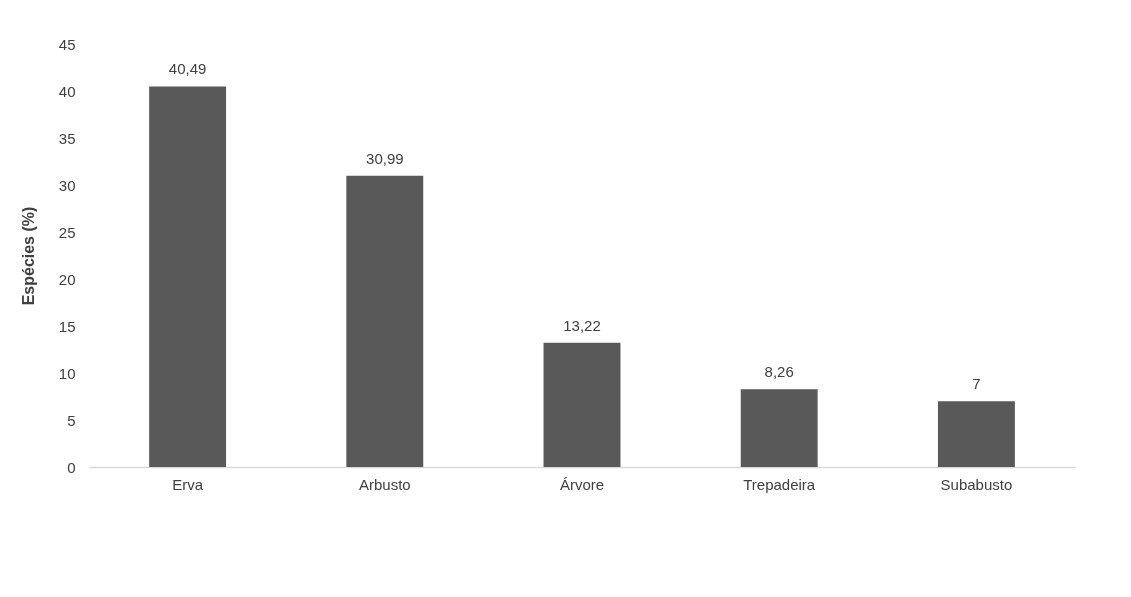  I want to click on y-tick-label: 5, so click(71, 420).